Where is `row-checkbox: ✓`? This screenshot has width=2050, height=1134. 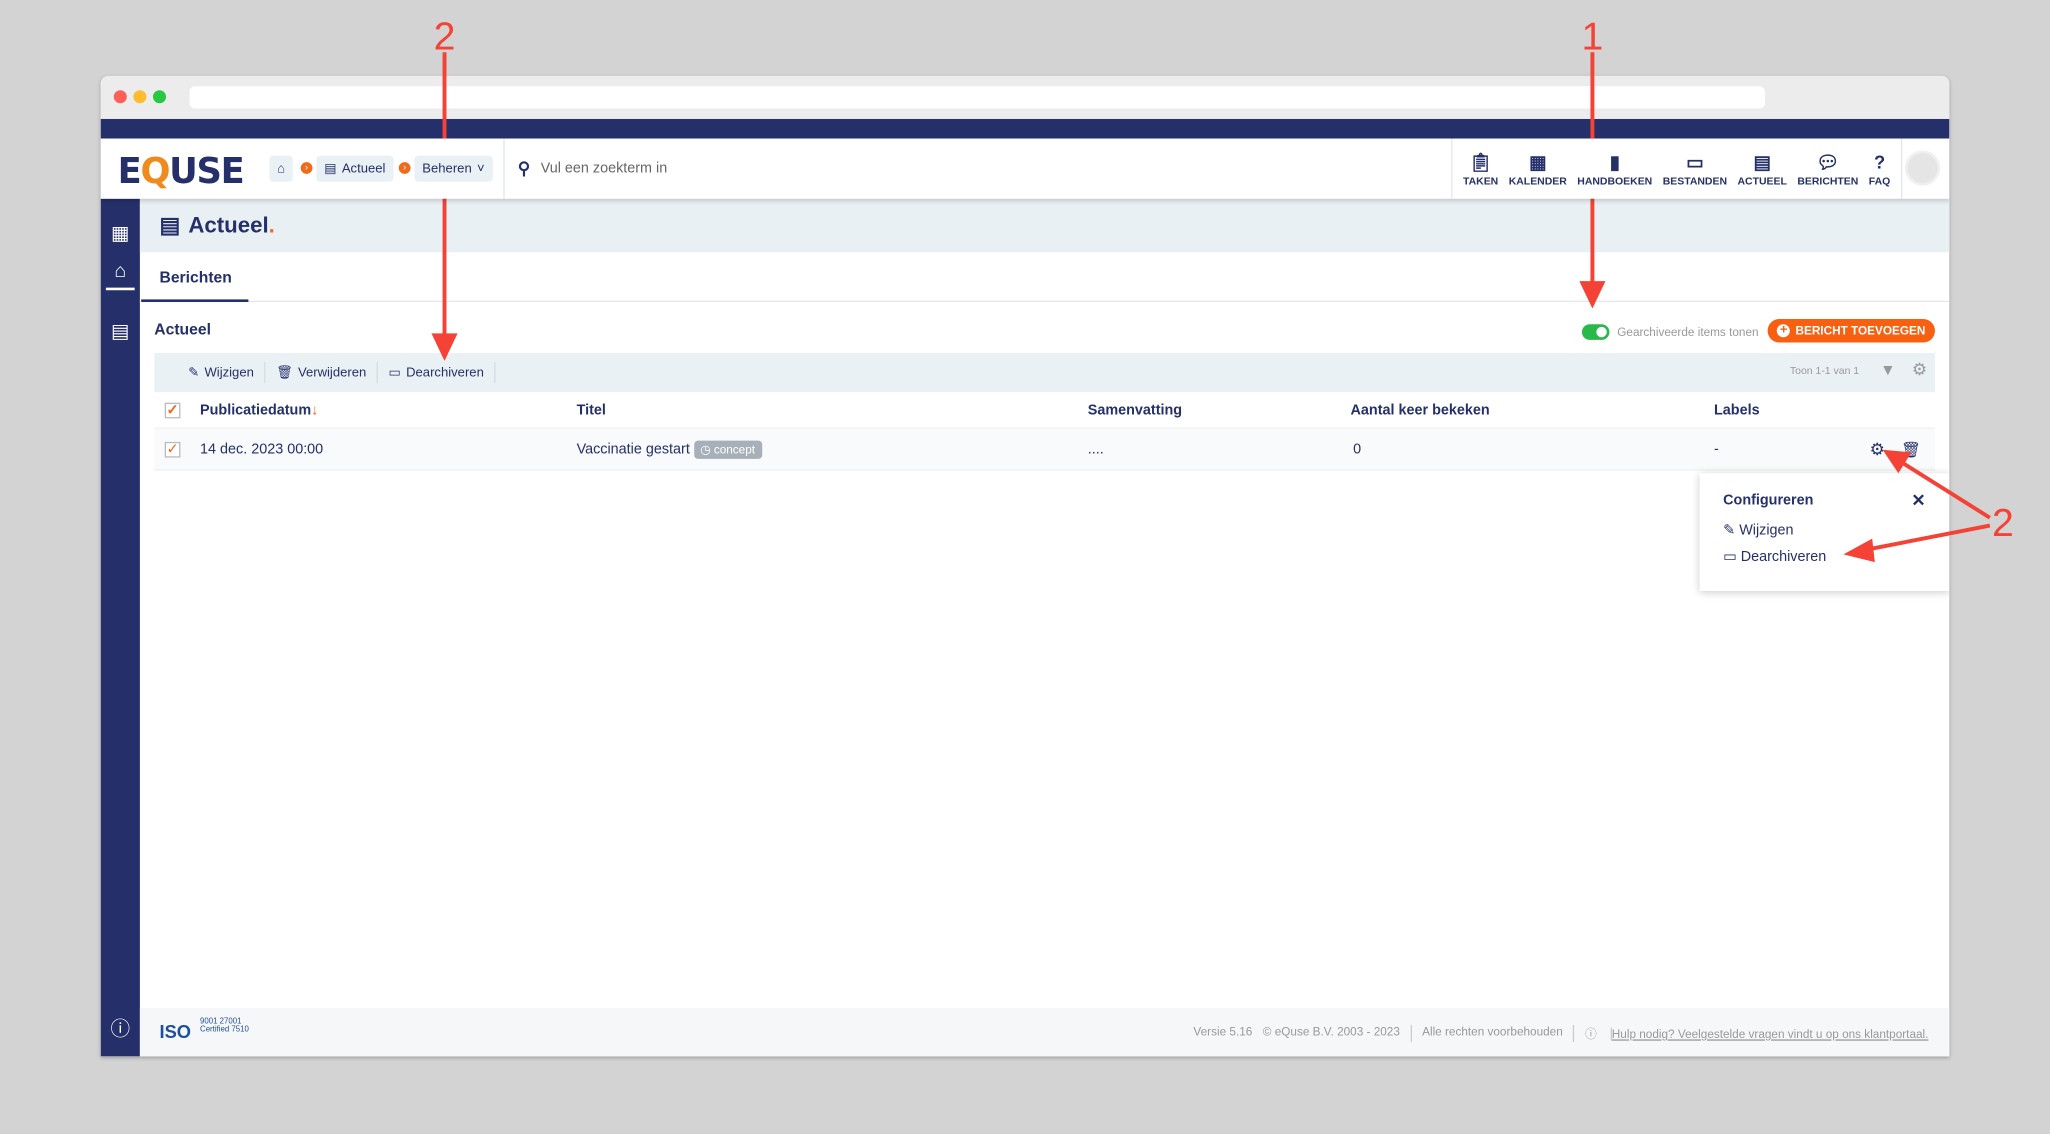
row-checkbox: ✓ is located at coordinates (172, 449).